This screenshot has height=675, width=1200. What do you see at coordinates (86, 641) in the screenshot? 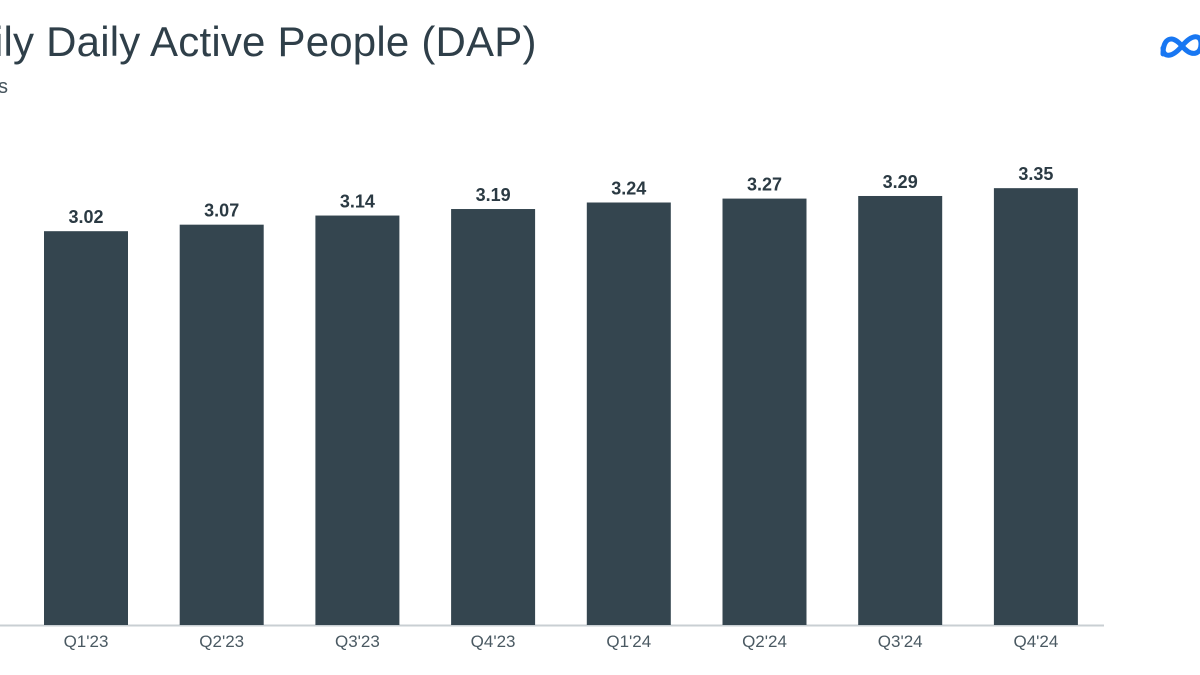
I see `x-tick-label-0: Q1'23` at bounding box center [86, 641].